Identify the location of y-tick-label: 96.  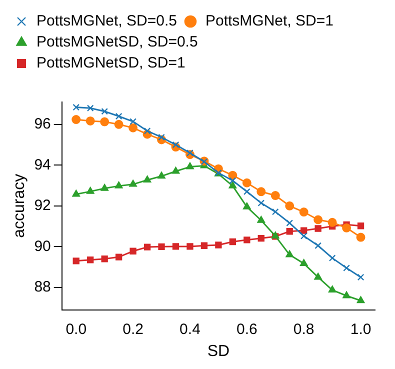
(42, 124).